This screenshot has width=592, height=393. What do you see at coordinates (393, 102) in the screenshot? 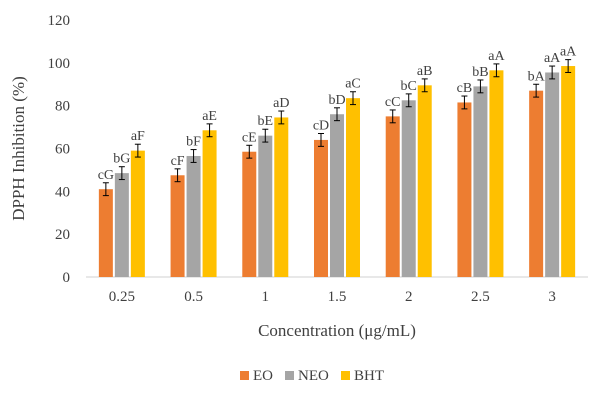
I see `significance-label: cC` at bounding box center [393, 102].